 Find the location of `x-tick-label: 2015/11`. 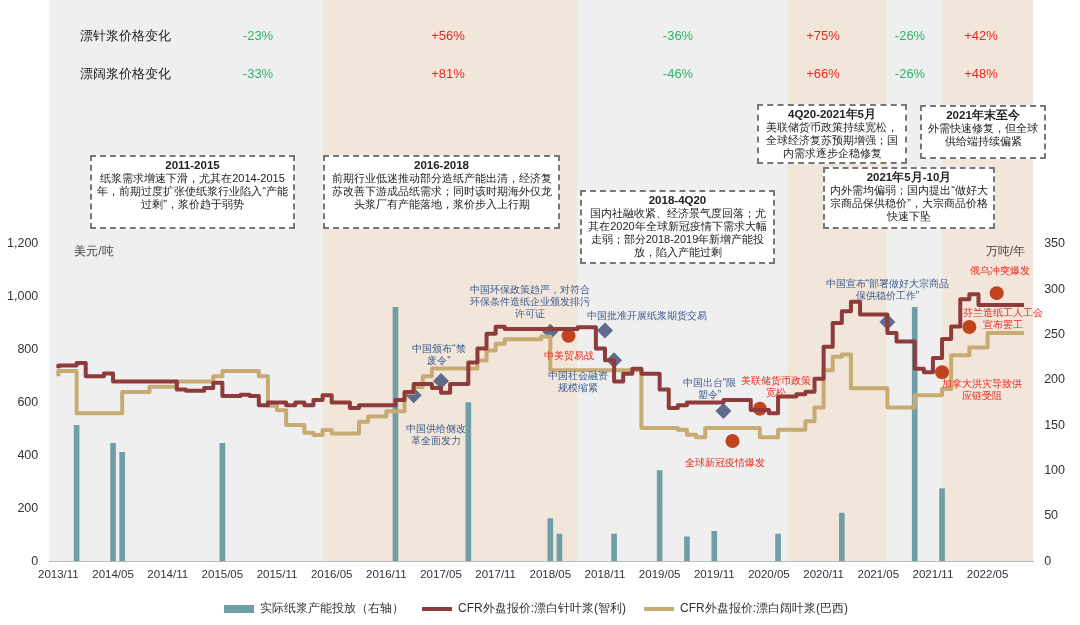

x-tick-label: 2015/11 is located at coordinates (277, 574).